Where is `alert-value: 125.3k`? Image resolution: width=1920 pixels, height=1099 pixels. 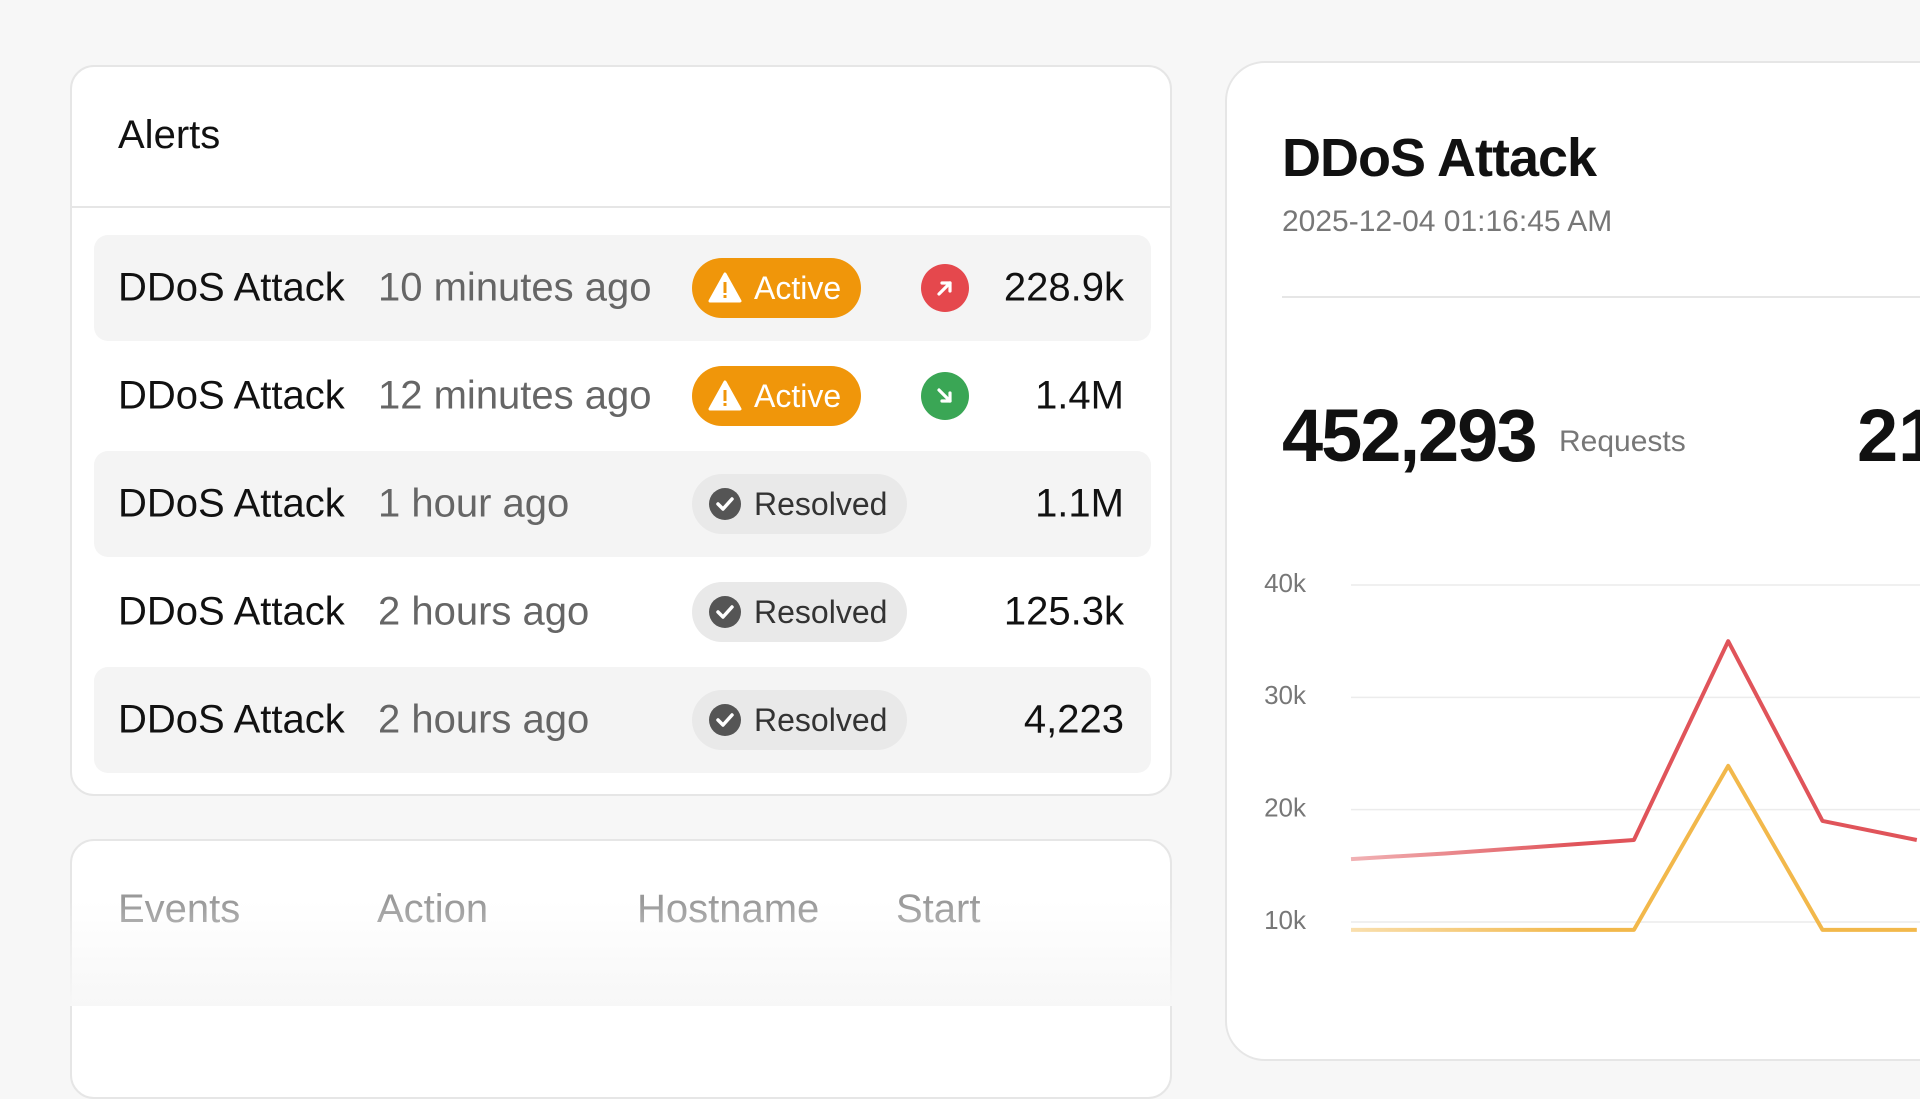 alert-value: 125.3k is located at coordinates (1063, 611).